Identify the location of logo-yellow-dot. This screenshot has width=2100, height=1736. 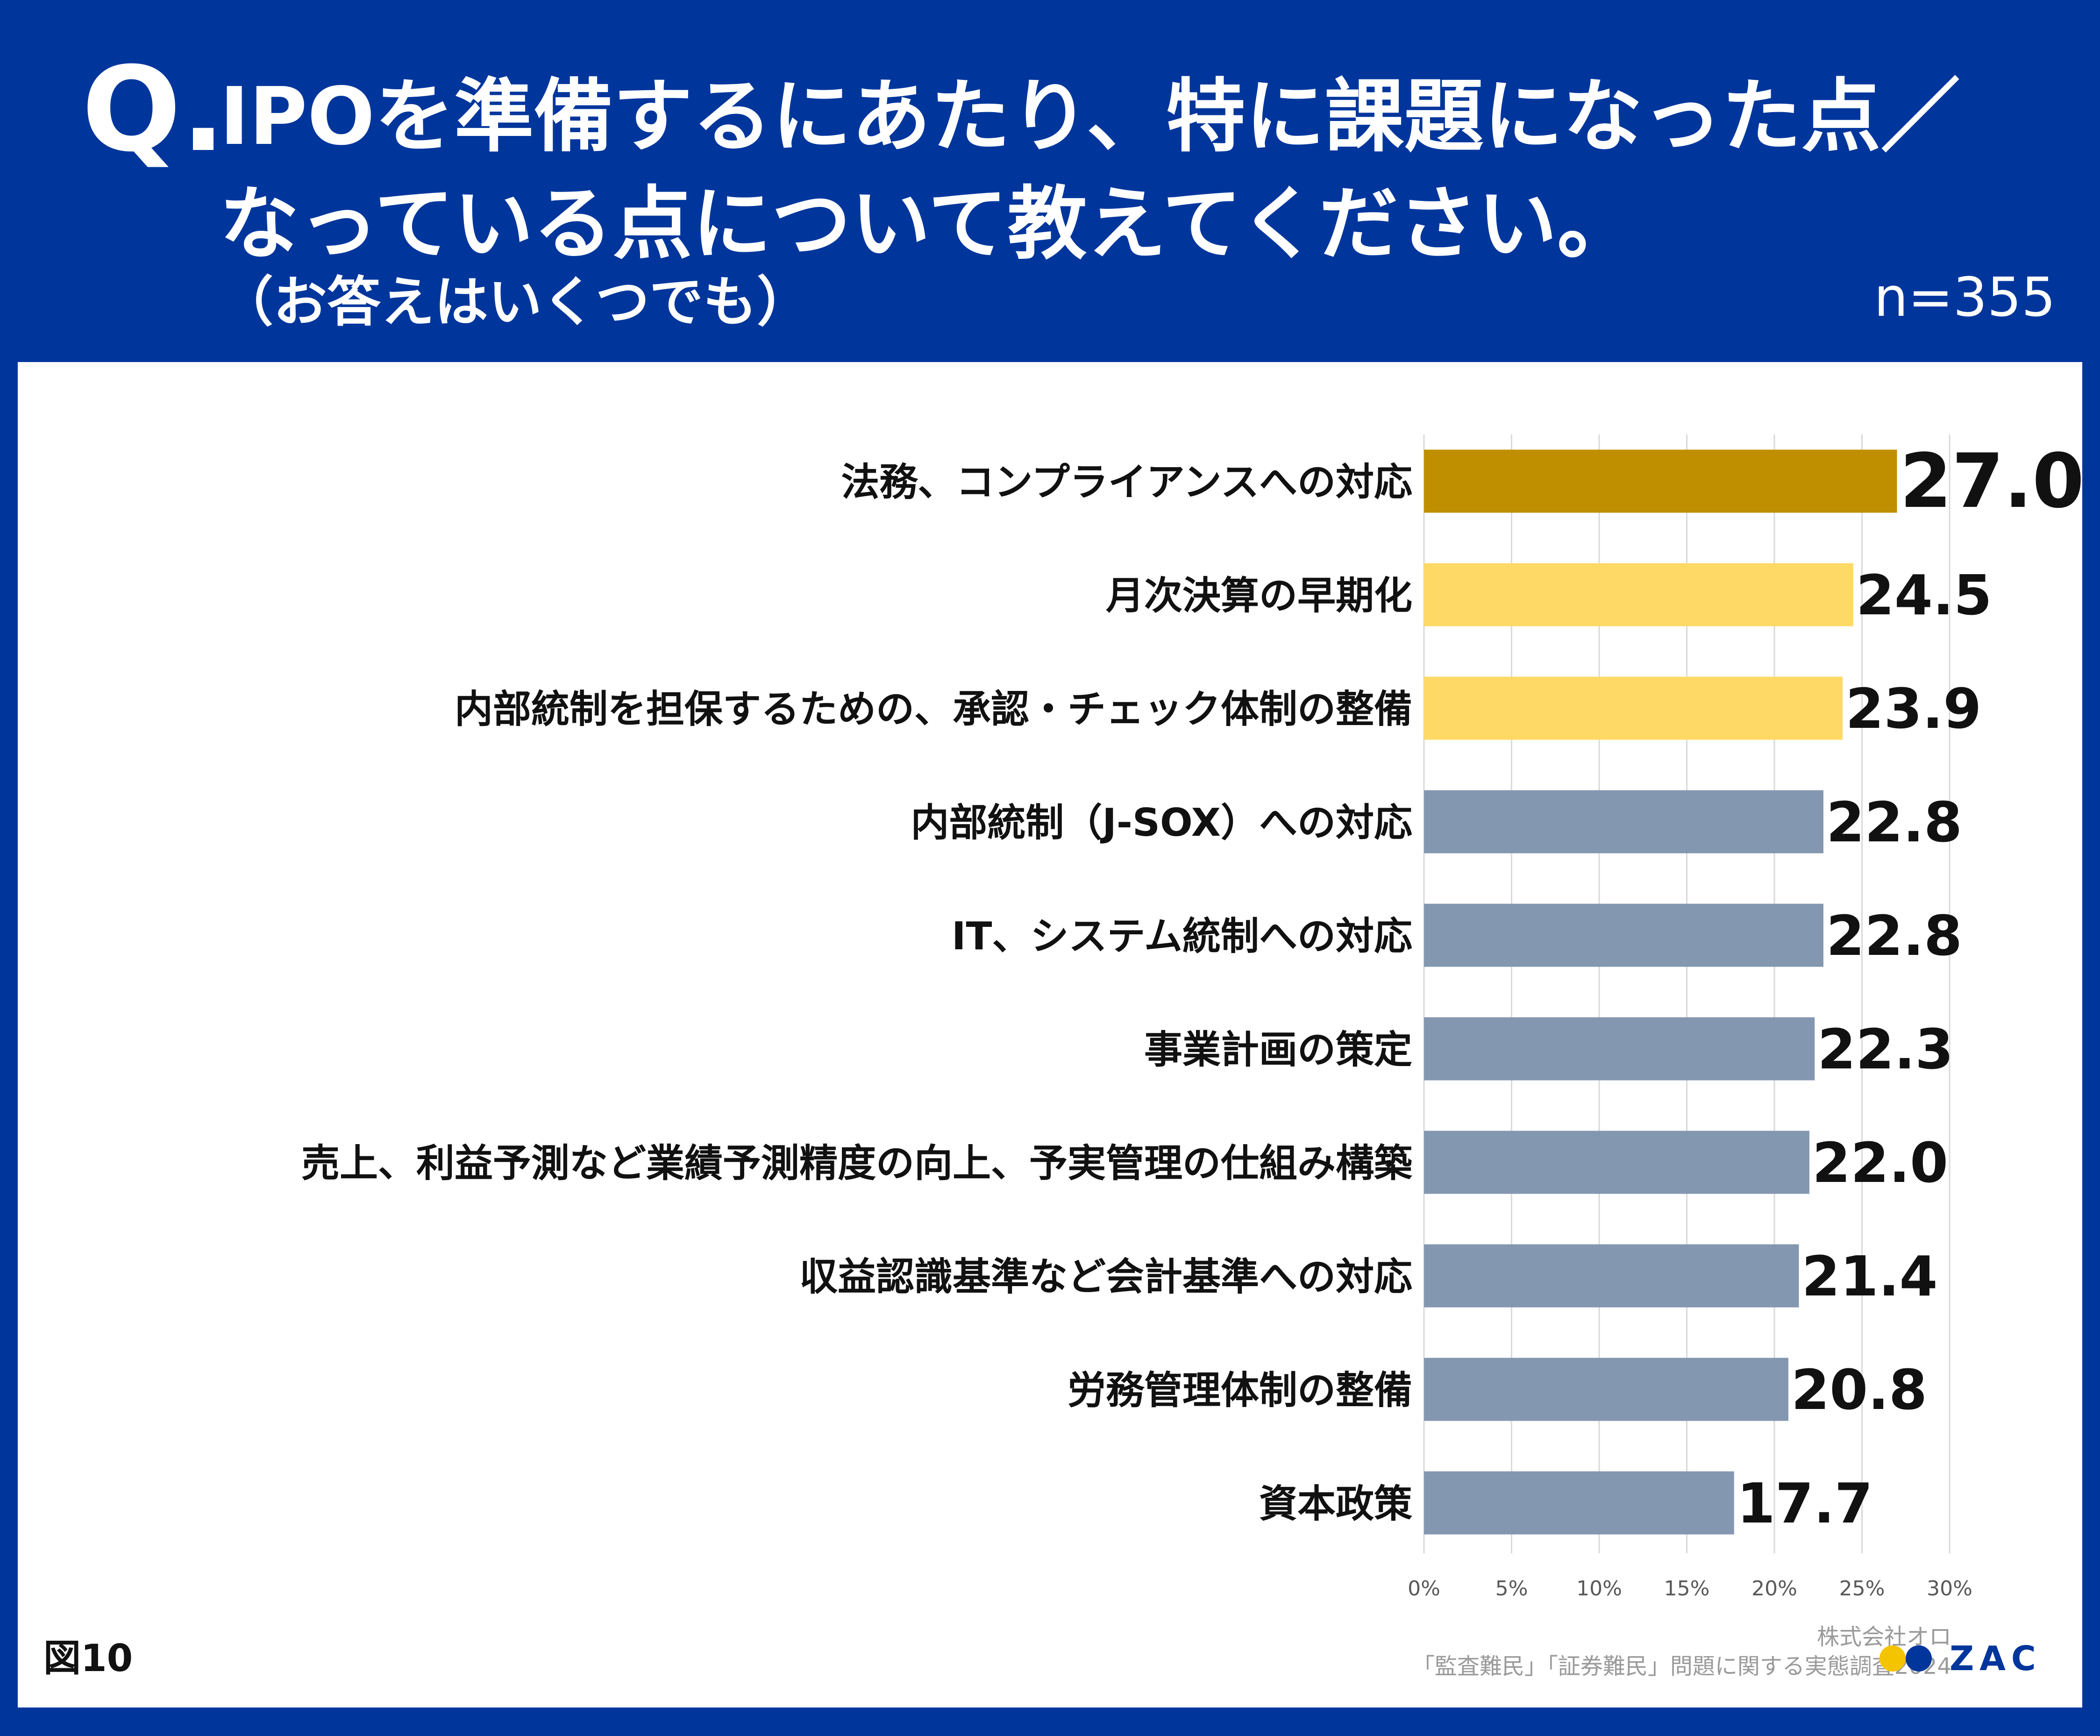
(1892, 1658).